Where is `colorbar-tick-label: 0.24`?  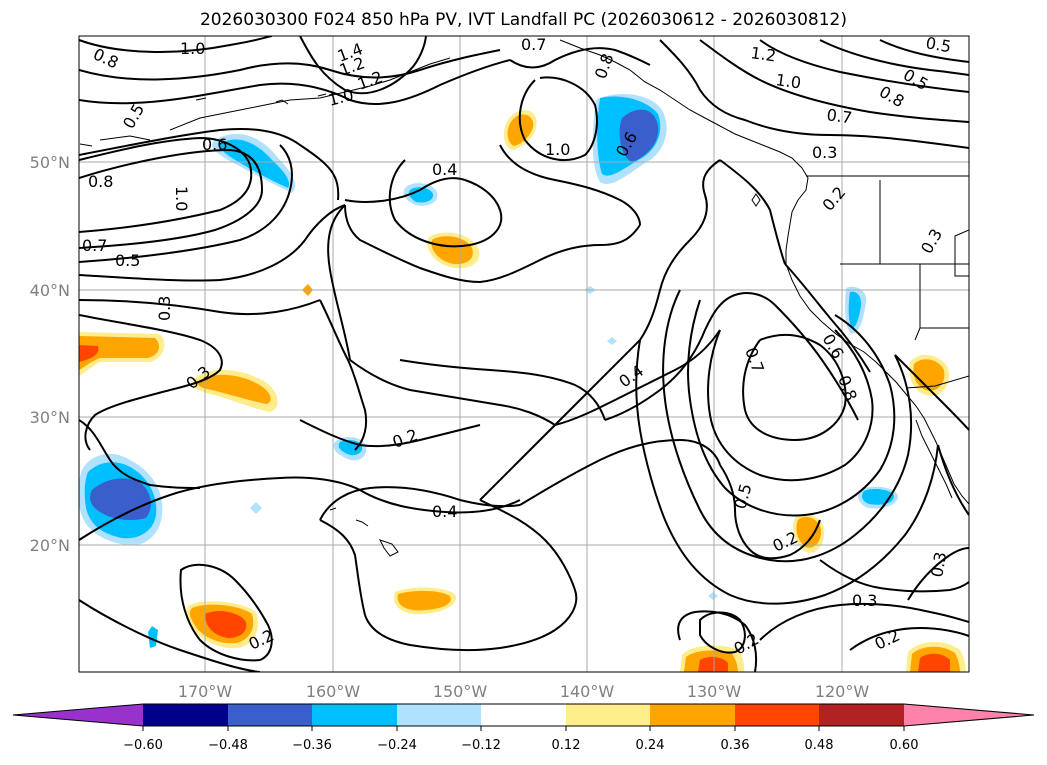 colorbar-tick-label: 0.24 is located at coordinates (650, 745).